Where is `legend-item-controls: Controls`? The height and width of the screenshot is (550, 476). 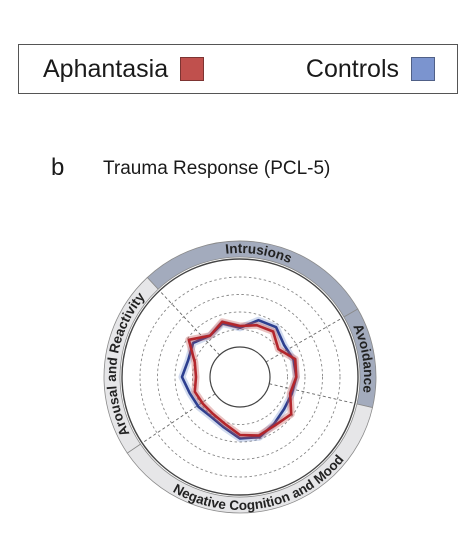 legend-item-controls: Controls is located at coordinates (370, 69).